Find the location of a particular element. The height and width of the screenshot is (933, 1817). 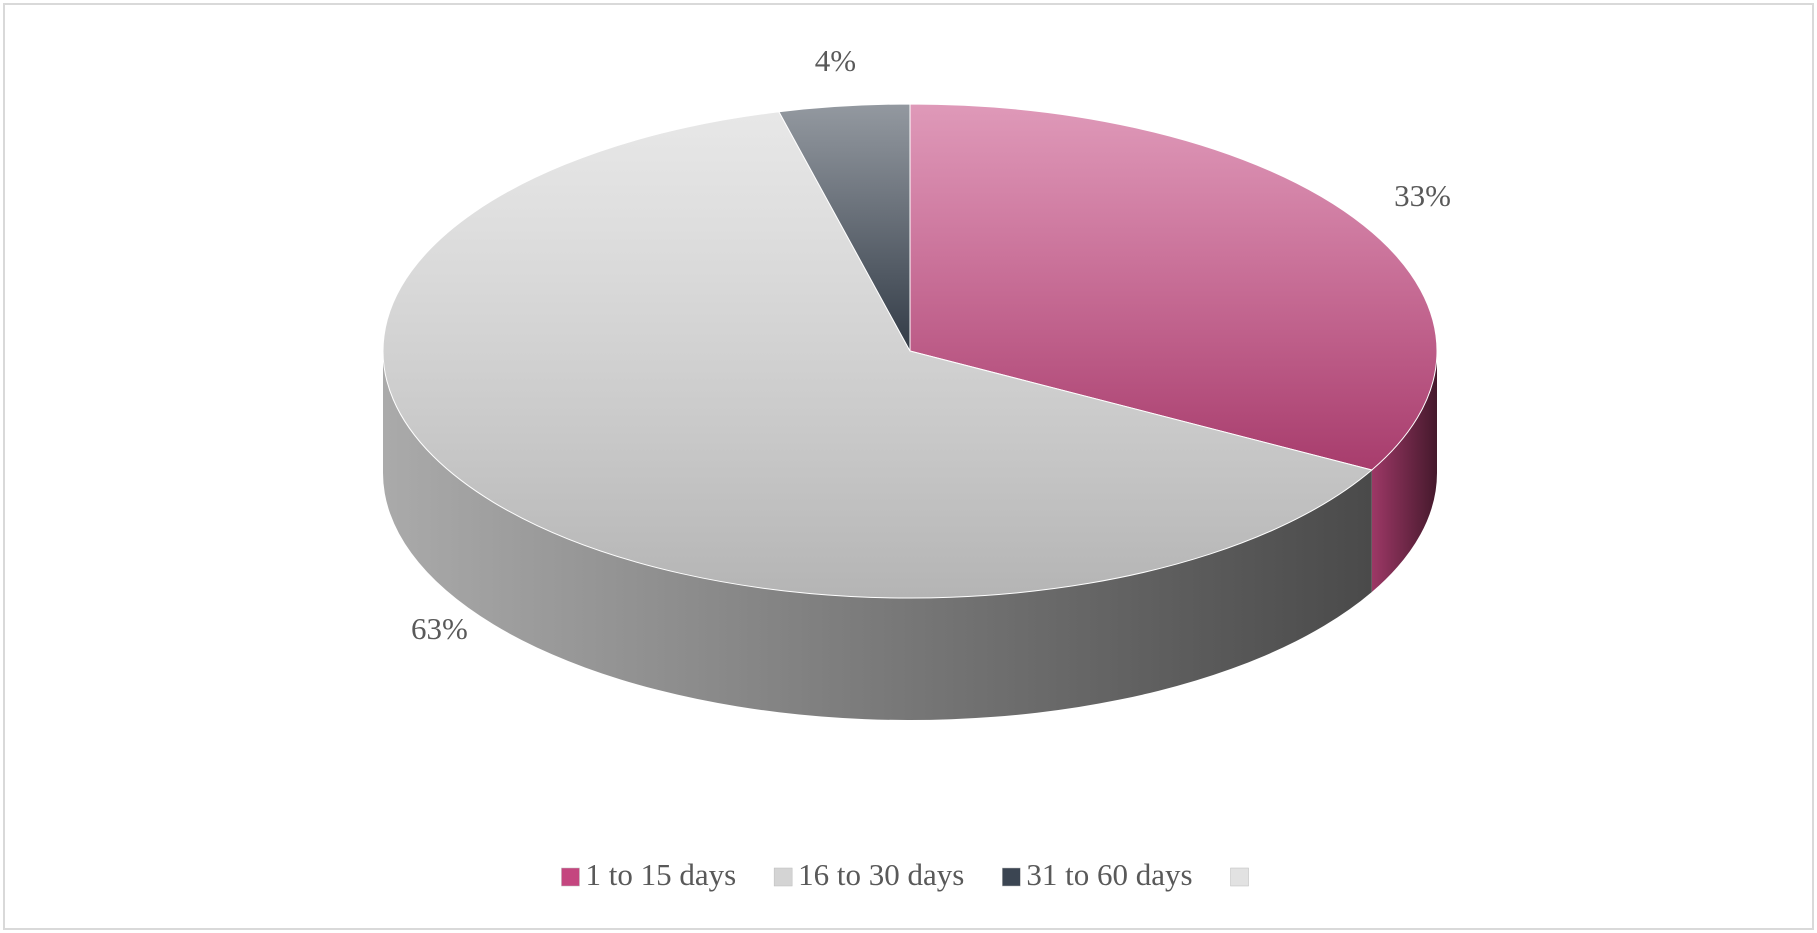

legend-label: 31 to 60 days is located at coordinates (1109, 874).